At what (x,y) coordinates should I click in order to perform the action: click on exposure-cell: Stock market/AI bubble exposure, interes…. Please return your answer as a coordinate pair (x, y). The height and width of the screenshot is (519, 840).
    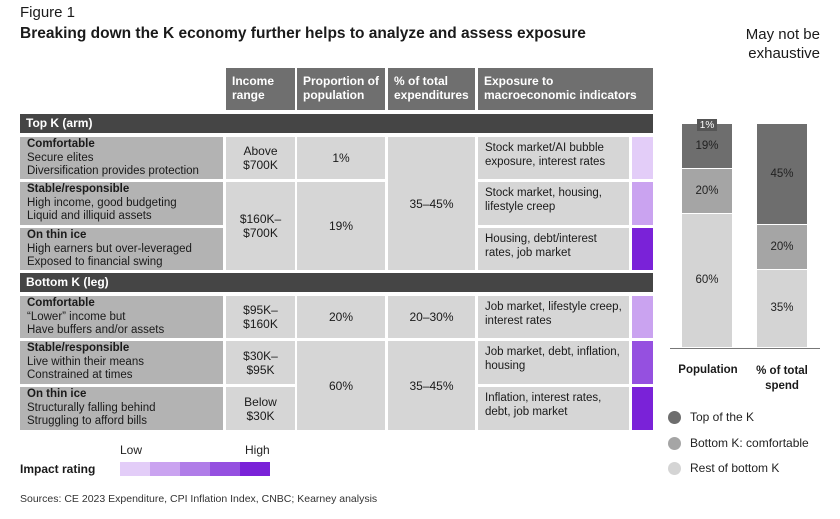
    Looking at the image, I should click on (553, 158).